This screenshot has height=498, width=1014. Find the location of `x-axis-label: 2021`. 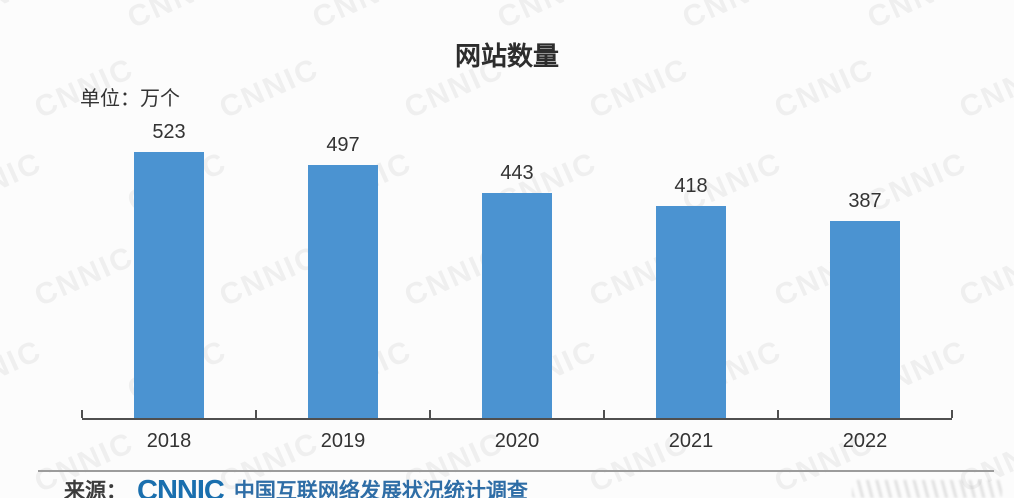

x-axis-label: 2021 is located at coordinates (691, 441).